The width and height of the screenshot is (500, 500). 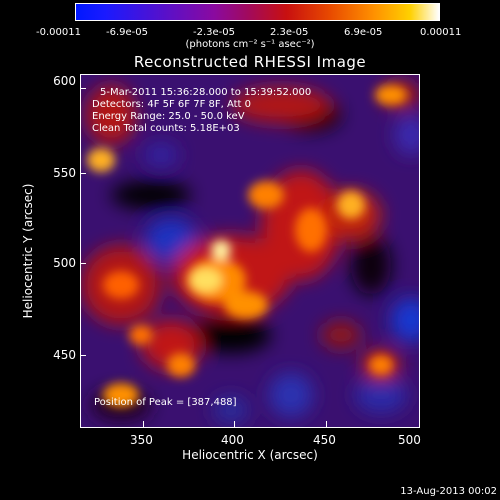 I want to click on colorbar-tick-label: 0.00011, so click(x=441, y=32).